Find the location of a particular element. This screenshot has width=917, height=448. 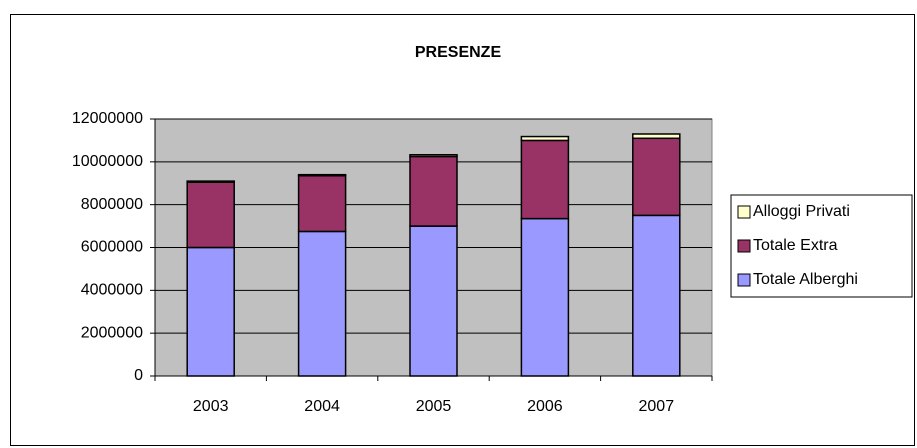

x-tick-label: 2006 is located at coordinates (545, 406).